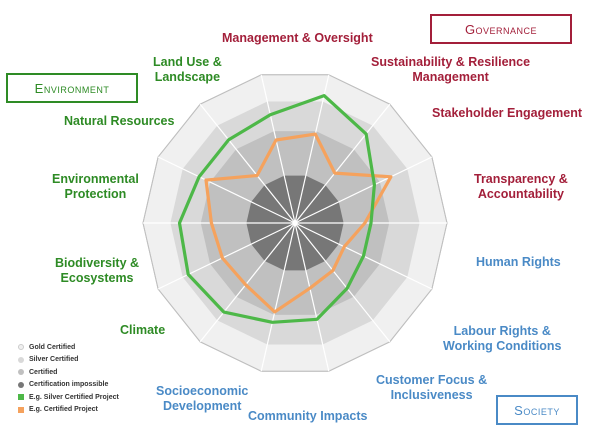 Image resolution: width=590 pixels, height=435 pixels. What do you see at coordinates (21, 397) in the screenshot?
I see `legend-swatch-silver-project` at bounding box center [21, 397].